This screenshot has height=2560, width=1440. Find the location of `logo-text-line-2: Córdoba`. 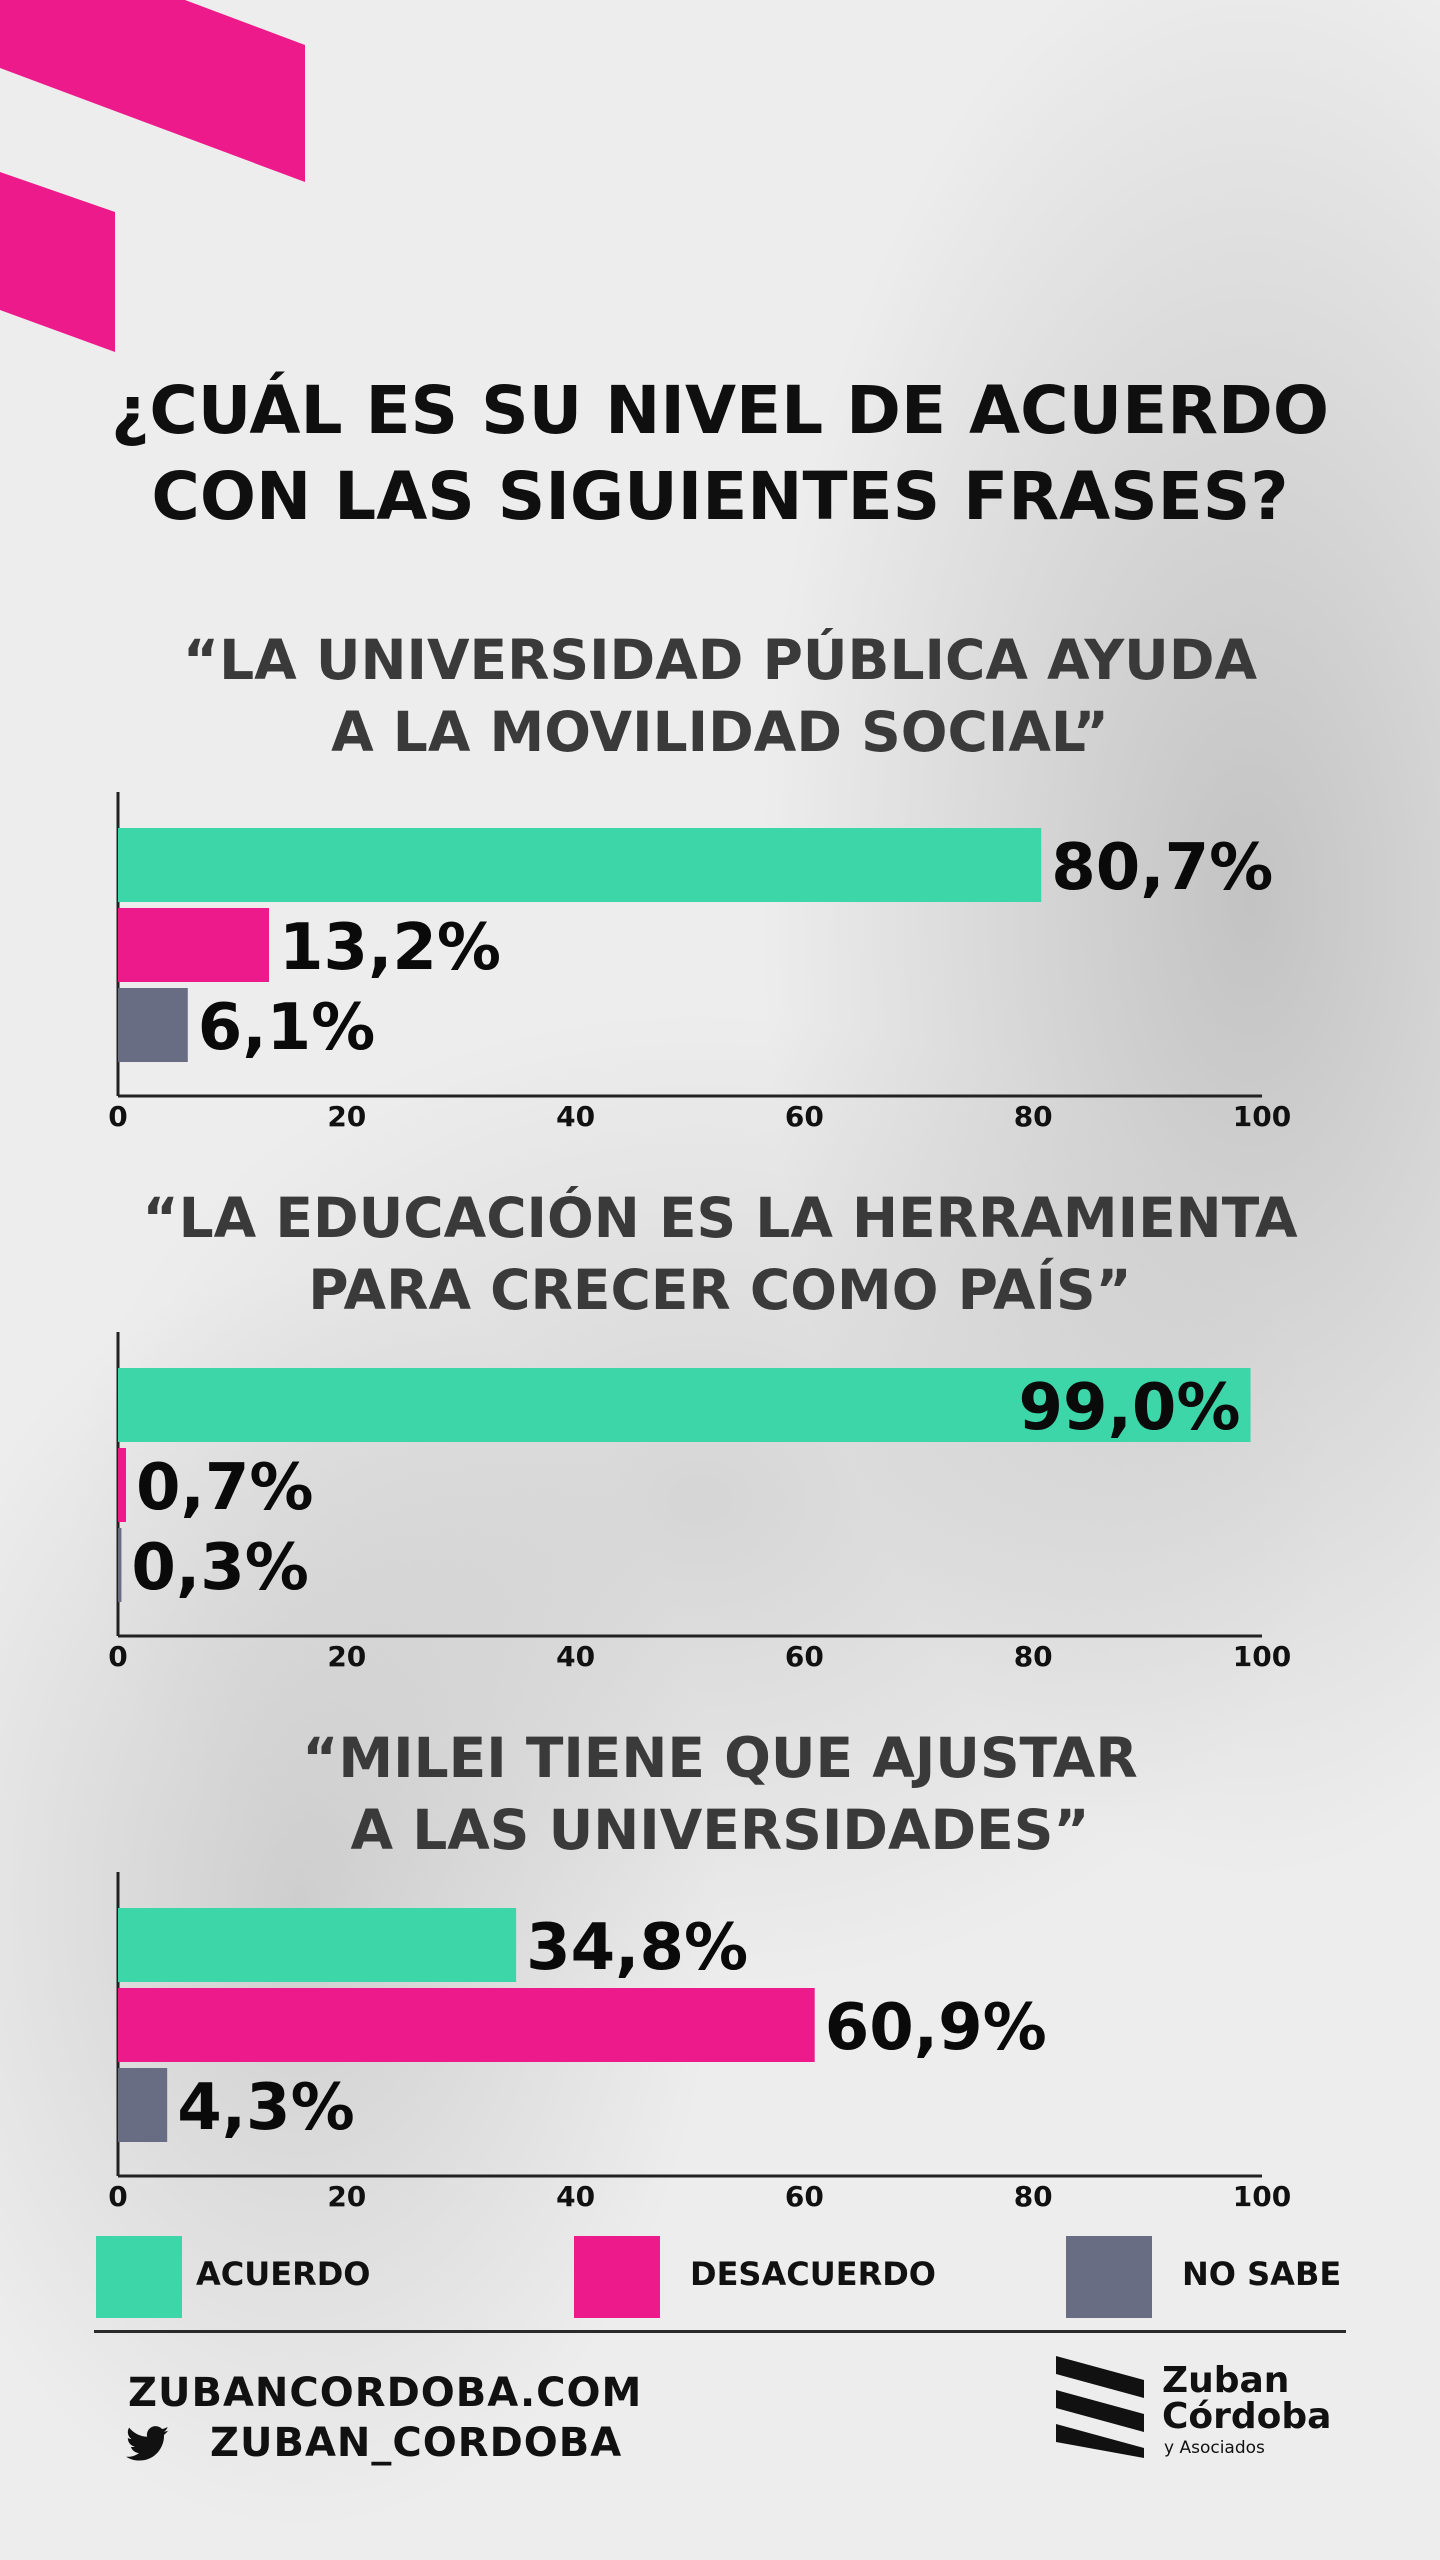

logo-text-line-2: Córdoba is located at coordinates (1247, 2416).